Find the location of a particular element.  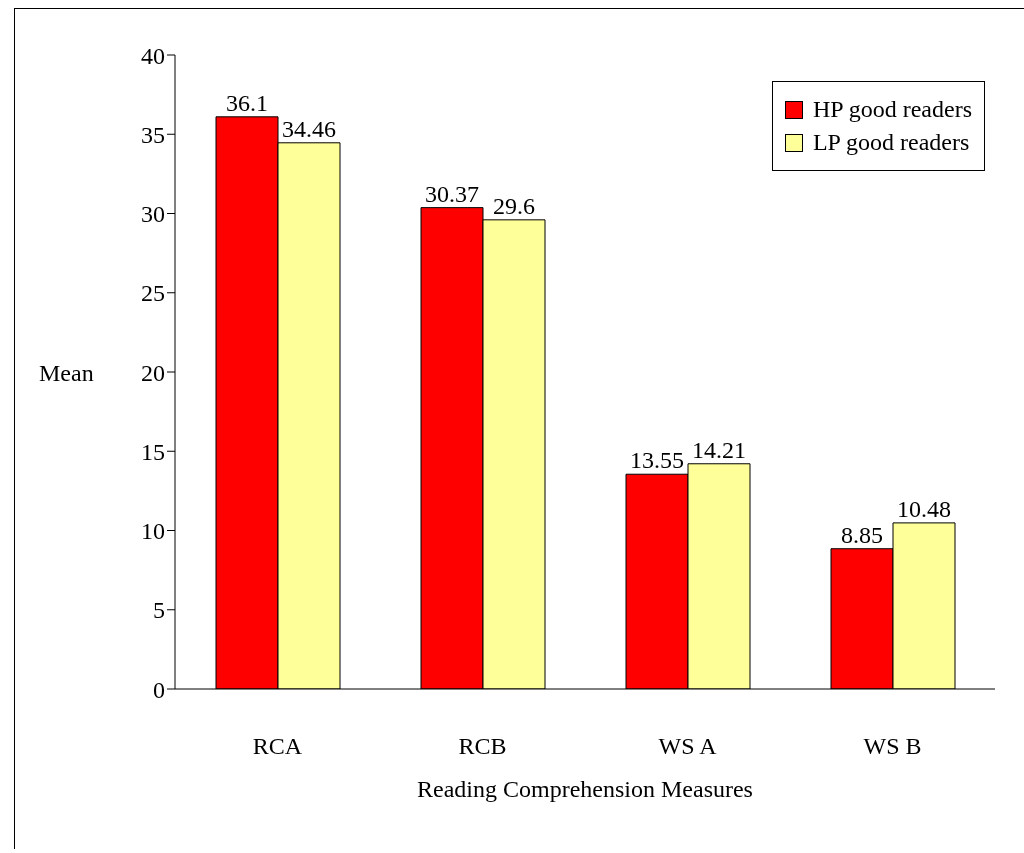

data-label: 34.46 is located at coordinates (309, 128).